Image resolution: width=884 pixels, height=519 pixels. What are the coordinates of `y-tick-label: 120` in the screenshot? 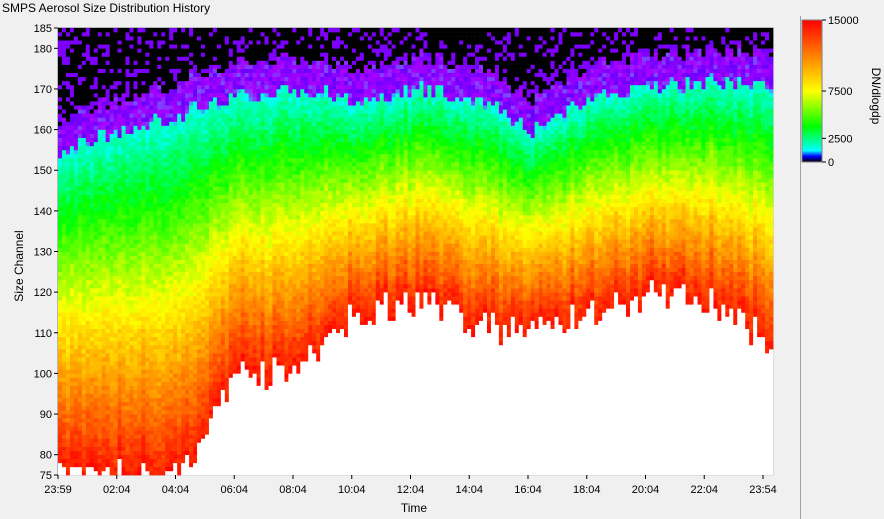 It's located at (43, 293).